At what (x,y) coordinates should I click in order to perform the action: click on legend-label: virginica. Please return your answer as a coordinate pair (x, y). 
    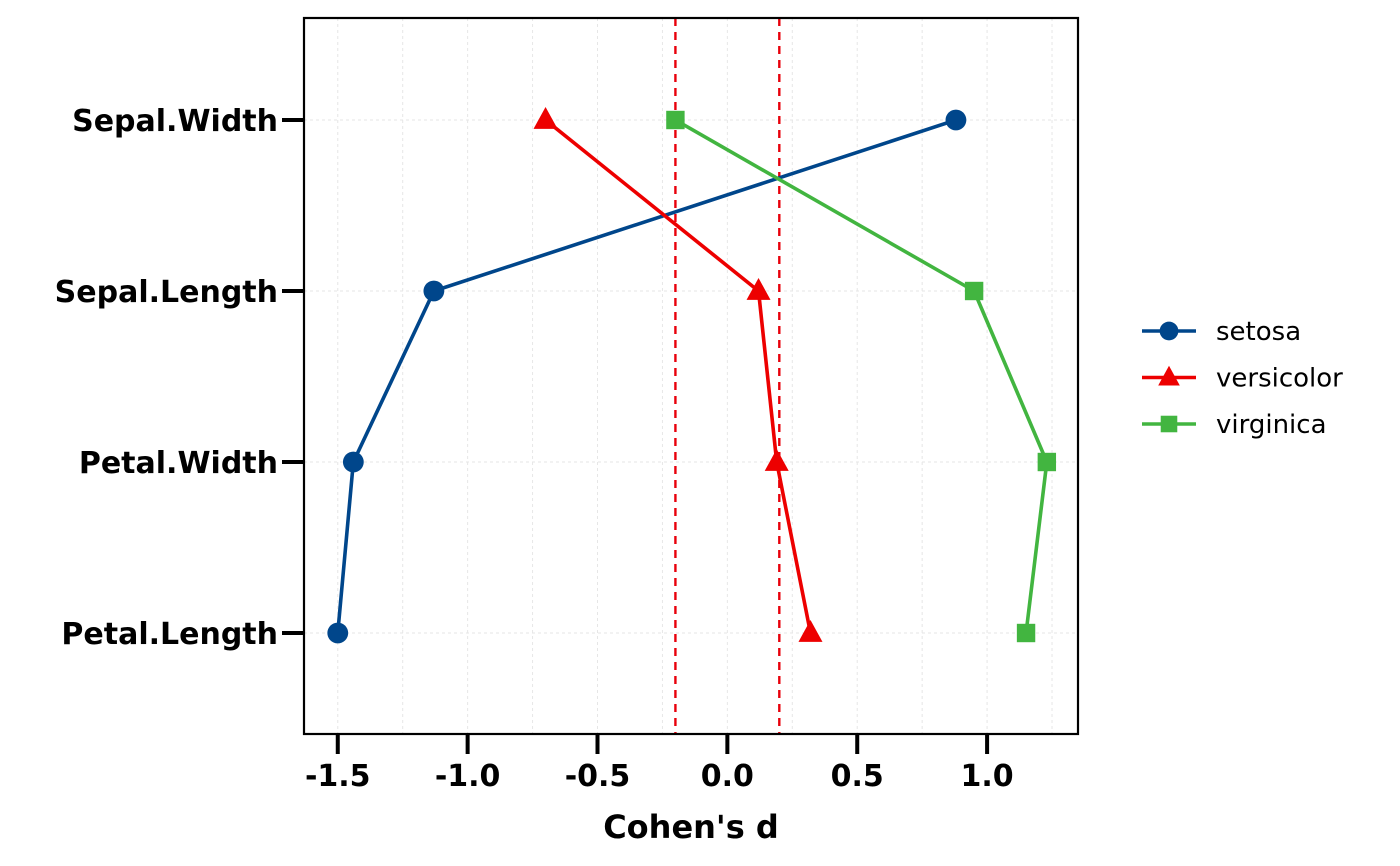
    Looking at the image, I should click on (1271, 425).